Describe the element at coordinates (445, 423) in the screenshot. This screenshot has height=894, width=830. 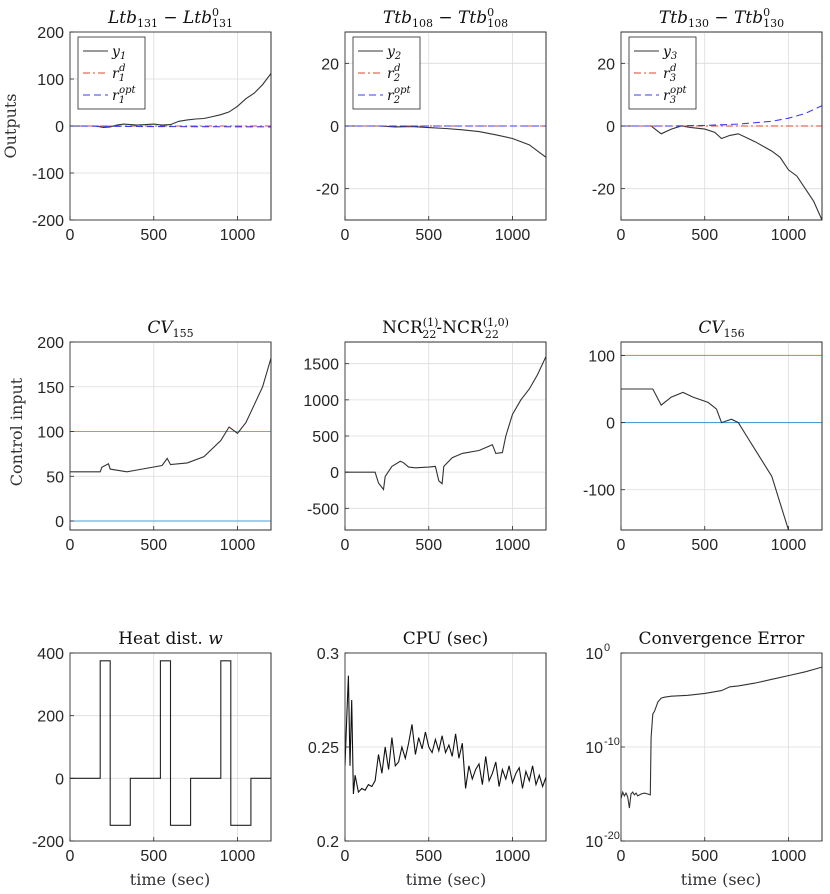
I see `series-ncr22` at that location.